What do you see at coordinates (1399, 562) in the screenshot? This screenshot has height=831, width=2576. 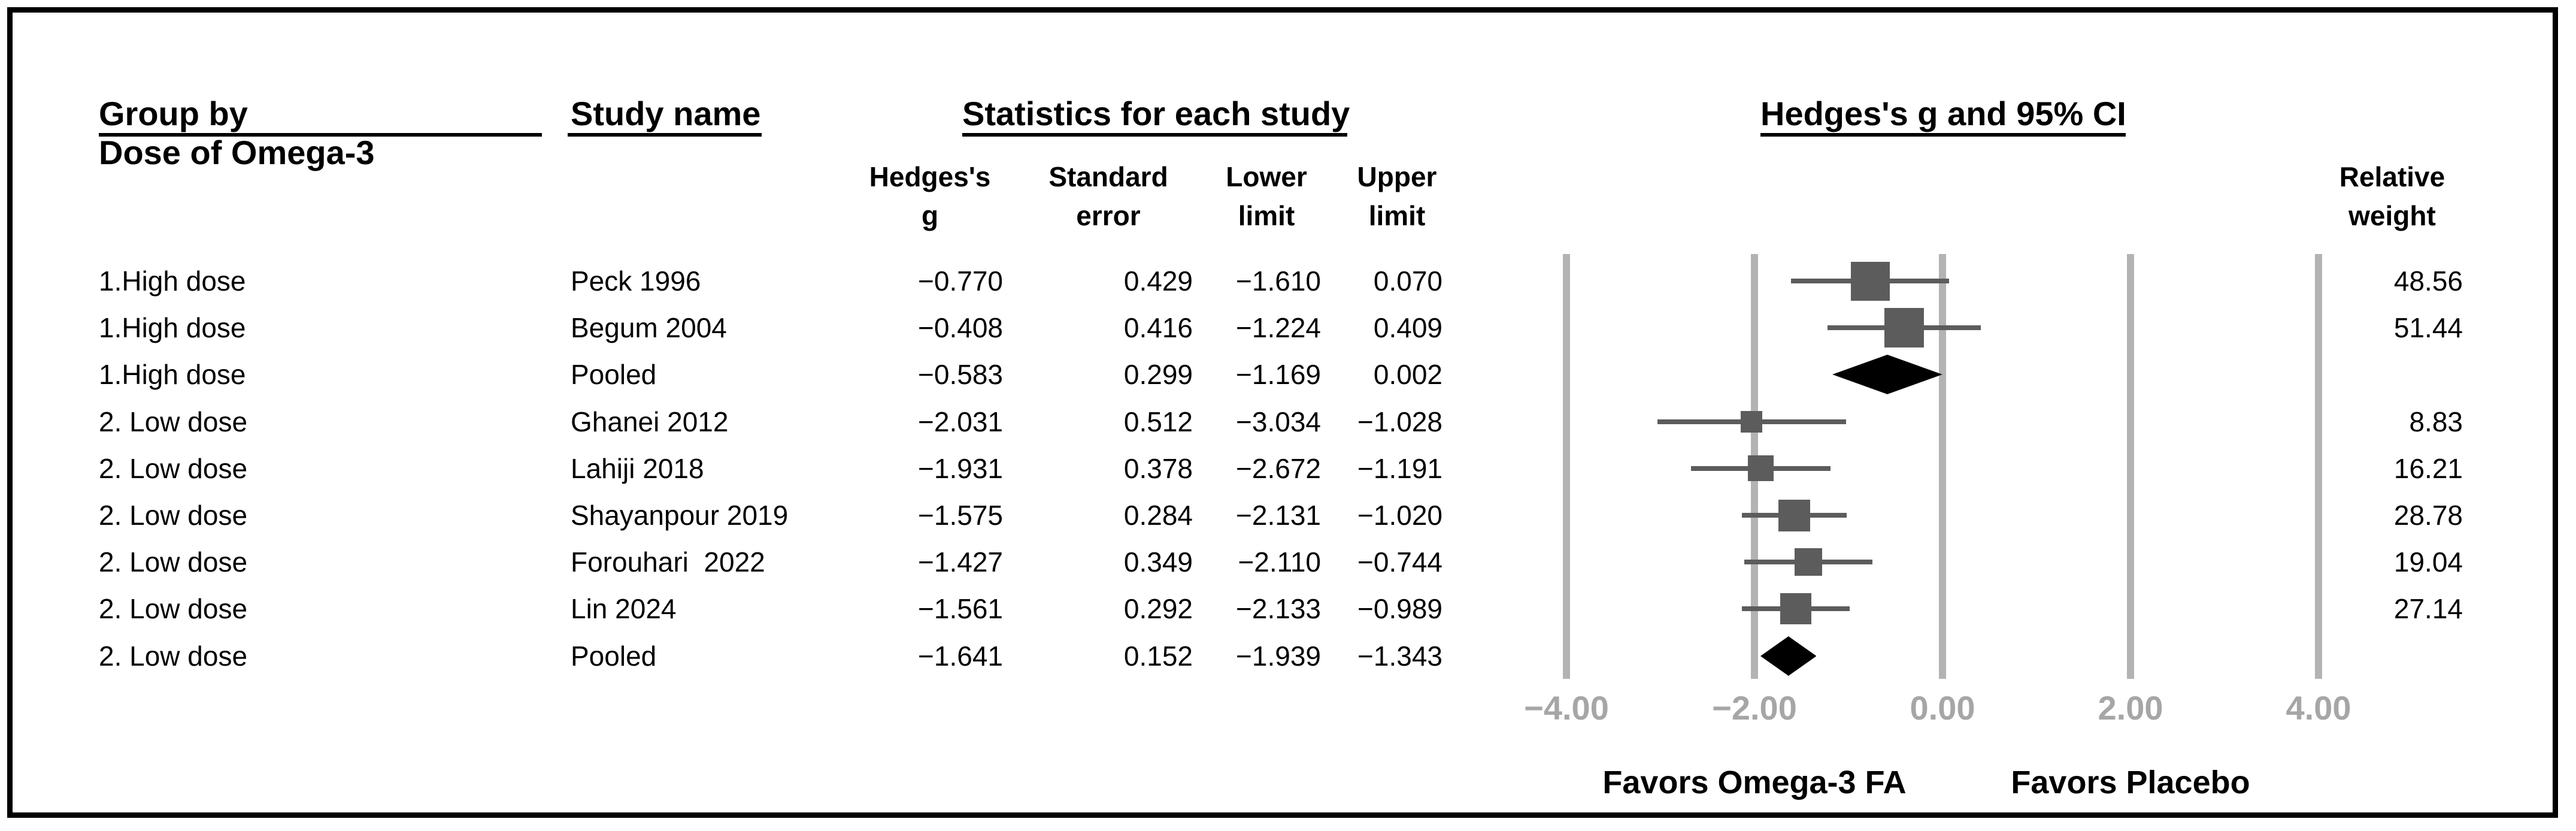 I see `upper-limit-cell: −0.744` at bounding box center [1399, 562].